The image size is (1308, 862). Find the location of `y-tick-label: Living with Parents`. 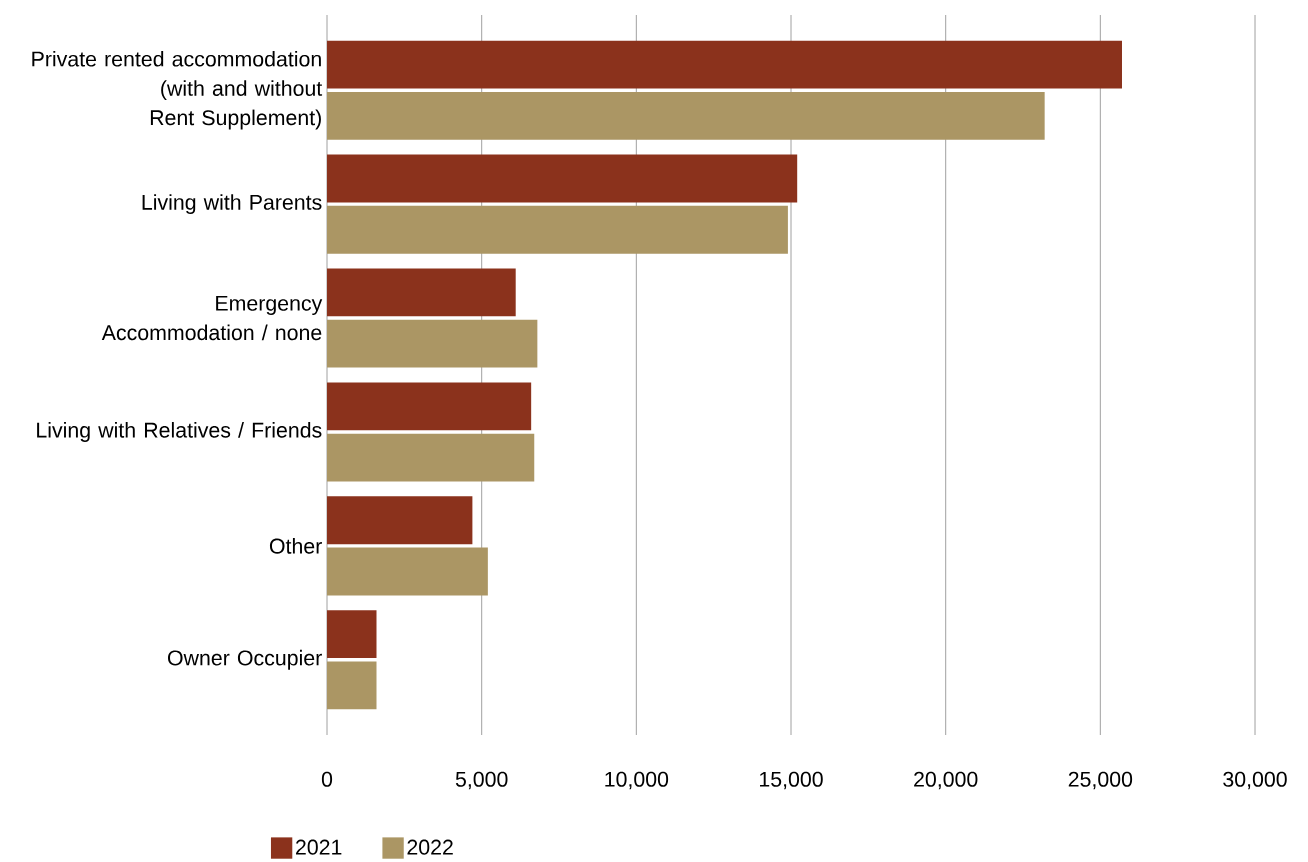

y-tick-label: Living with Parents is located at coordinates (232, 204).